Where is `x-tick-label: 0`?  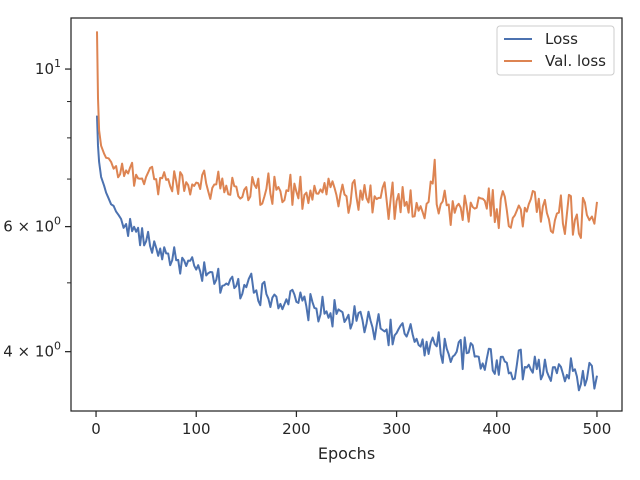 x-tick-label: 0 is located at coordinates (96, 429).